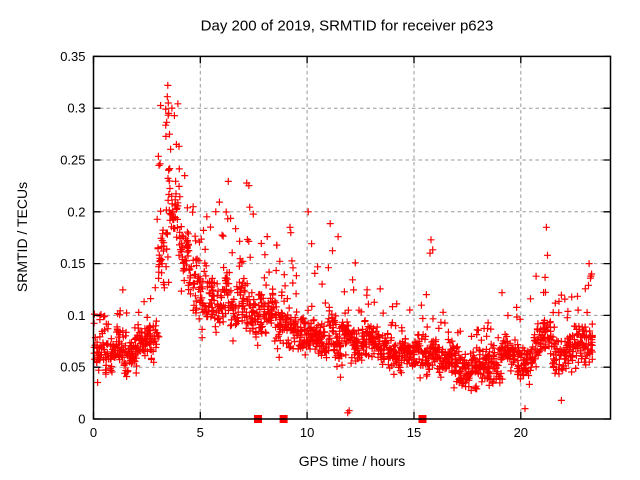  I want to click on y-tick-label: 0.1, so click(76, 315).